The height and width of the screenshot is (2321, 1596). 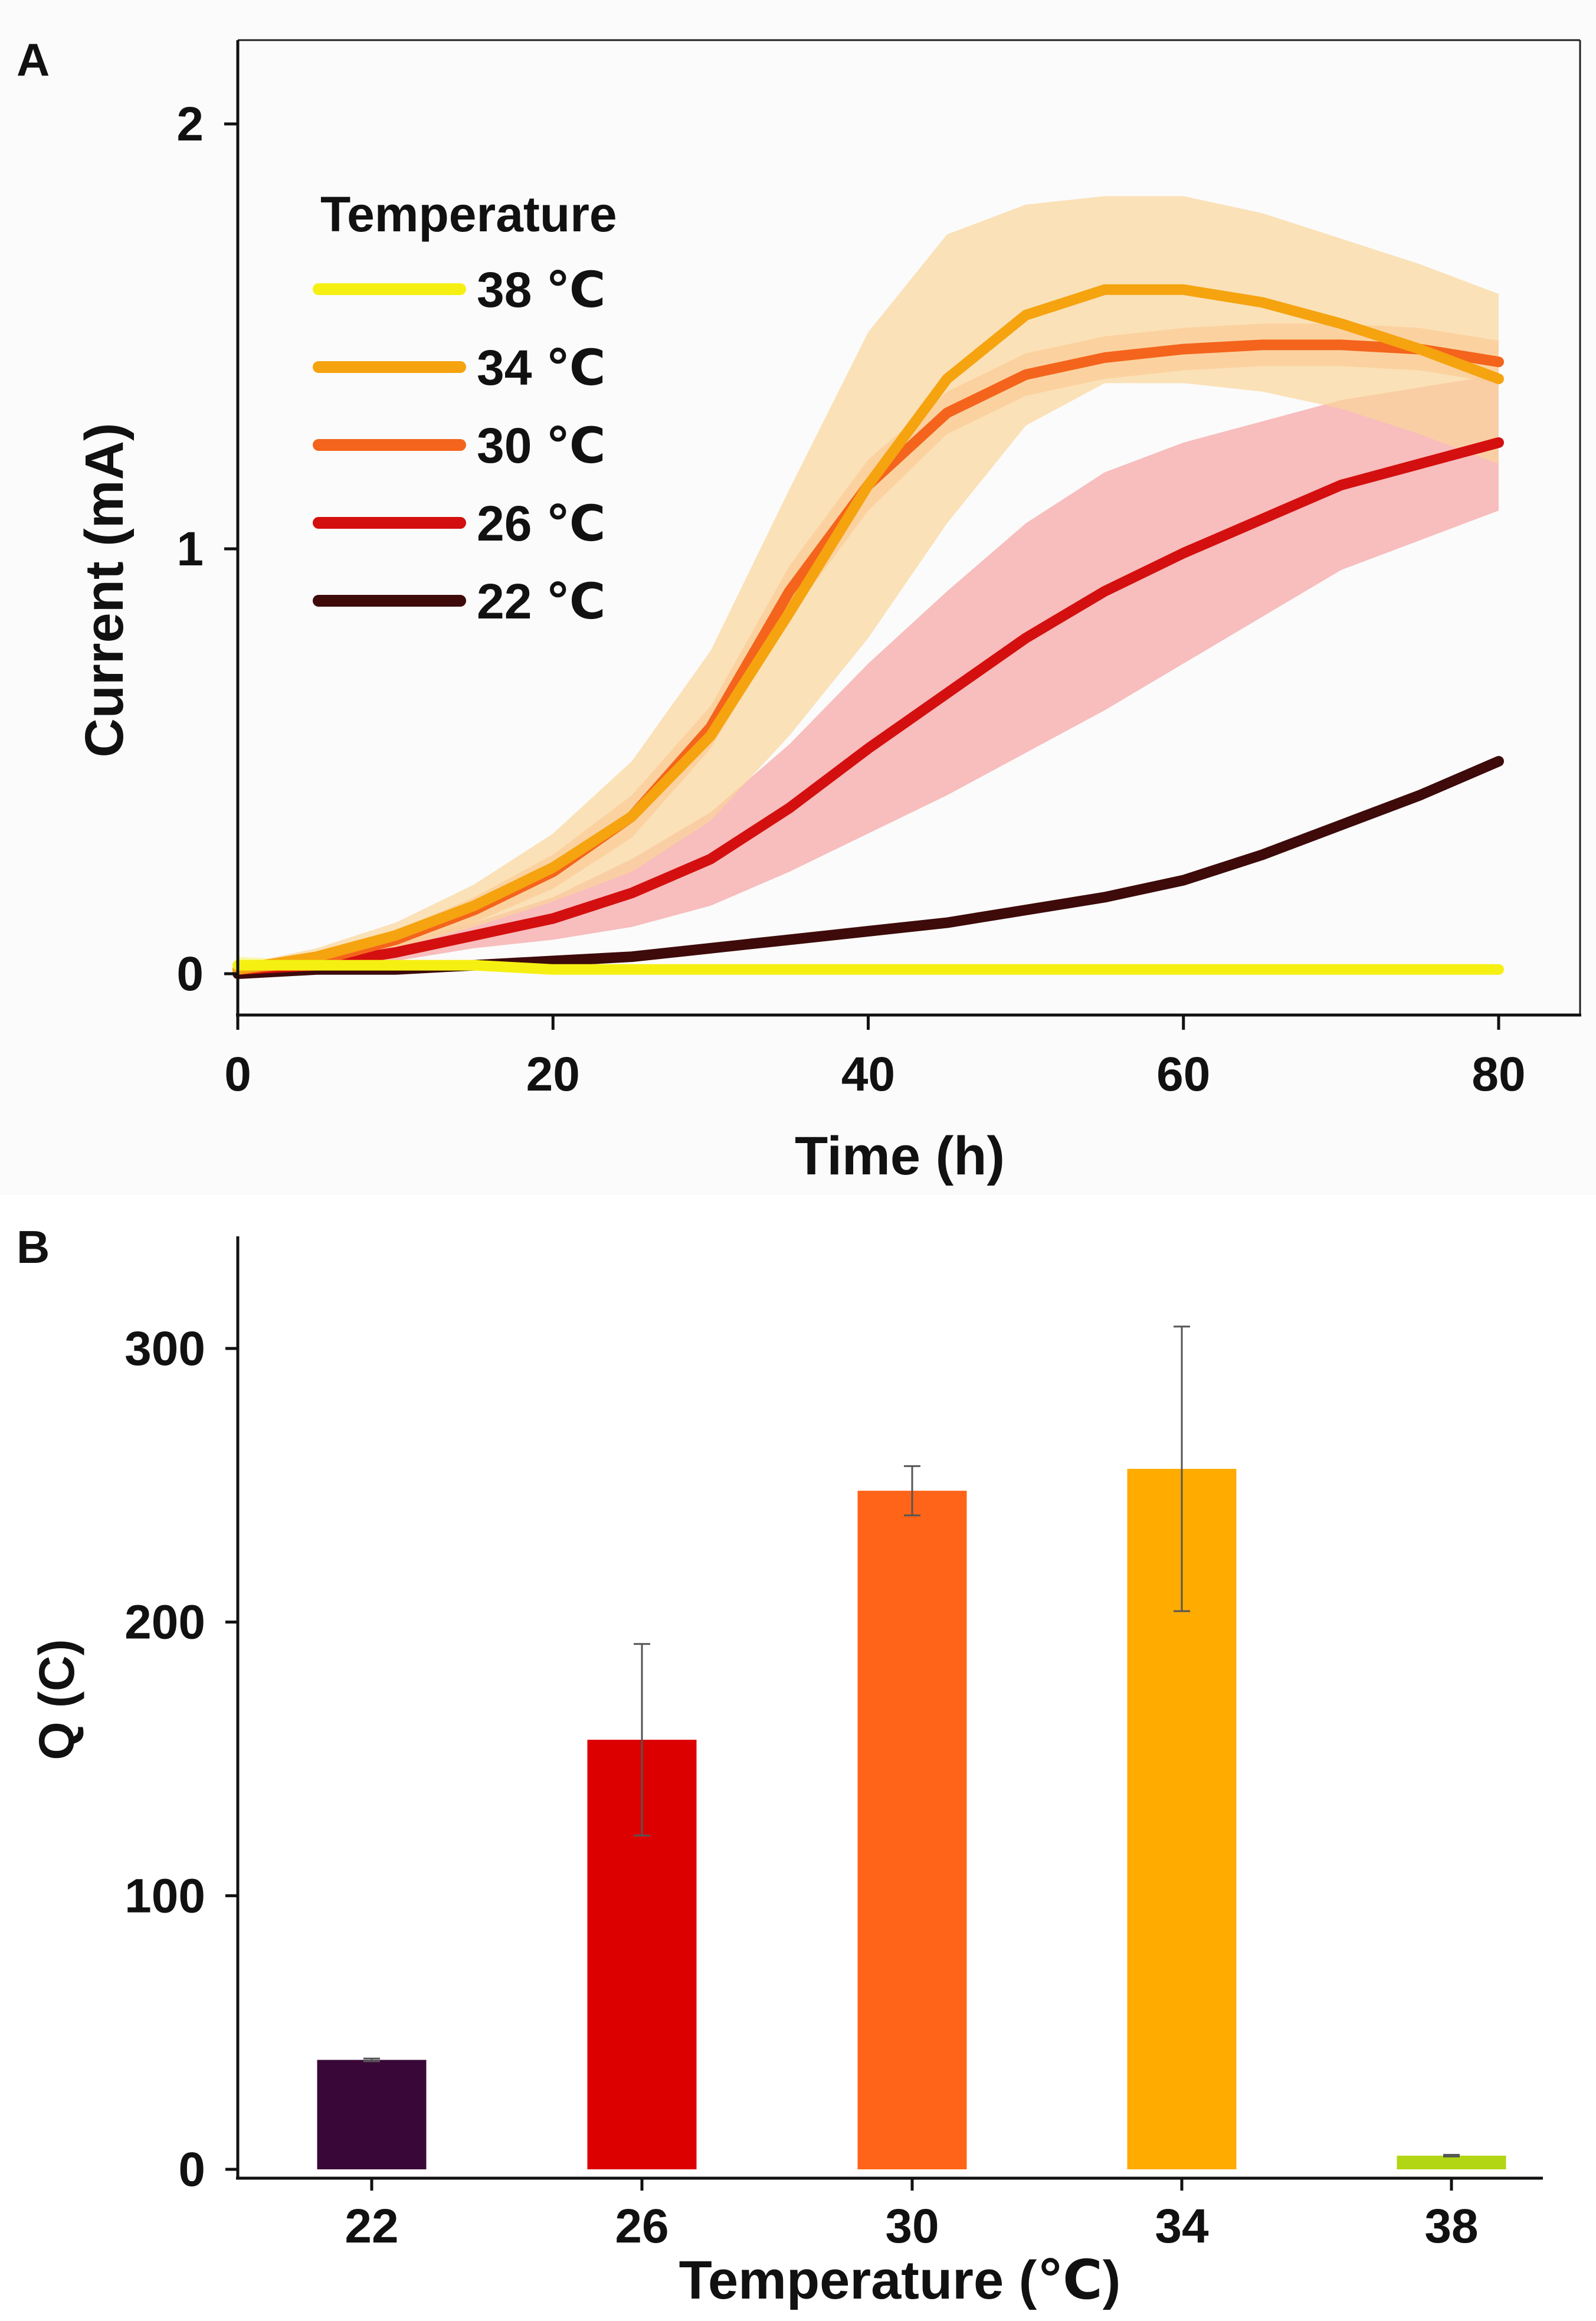 What do you see at coordinates (553, 1074) in the screenshot?
I see `x-tick-label: 20` at bounding box center [553, 1074].